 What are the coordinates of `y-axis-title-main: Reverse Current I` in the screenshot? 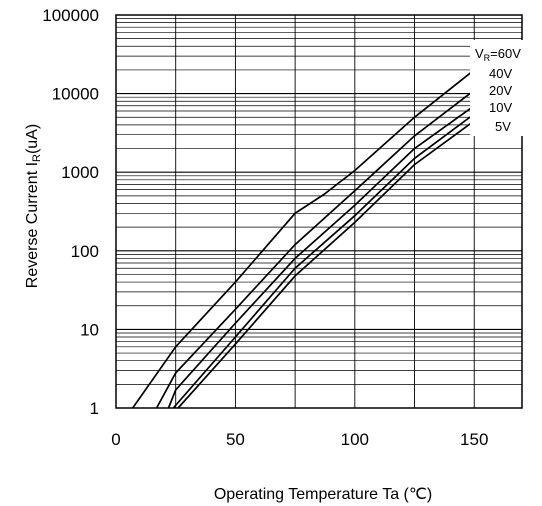 It's located at (32, 225).